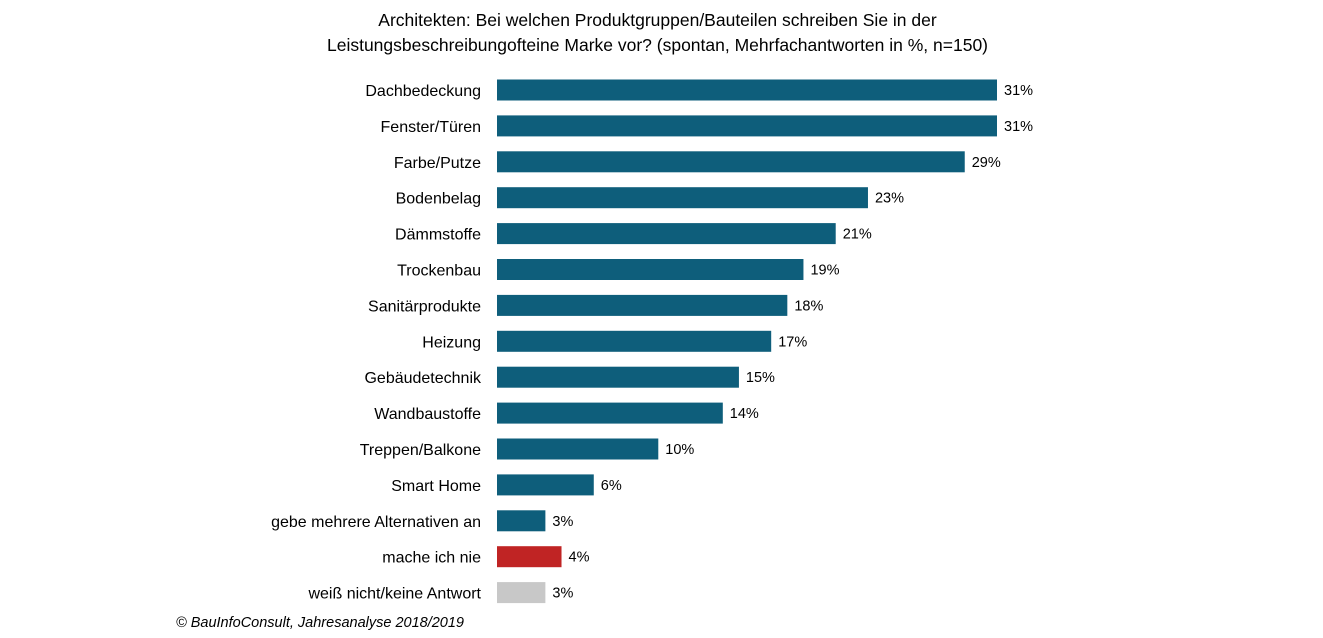 This screenshot has height=638, width=1323. I want to click on bar-bodenbelag, so click(682, 198).